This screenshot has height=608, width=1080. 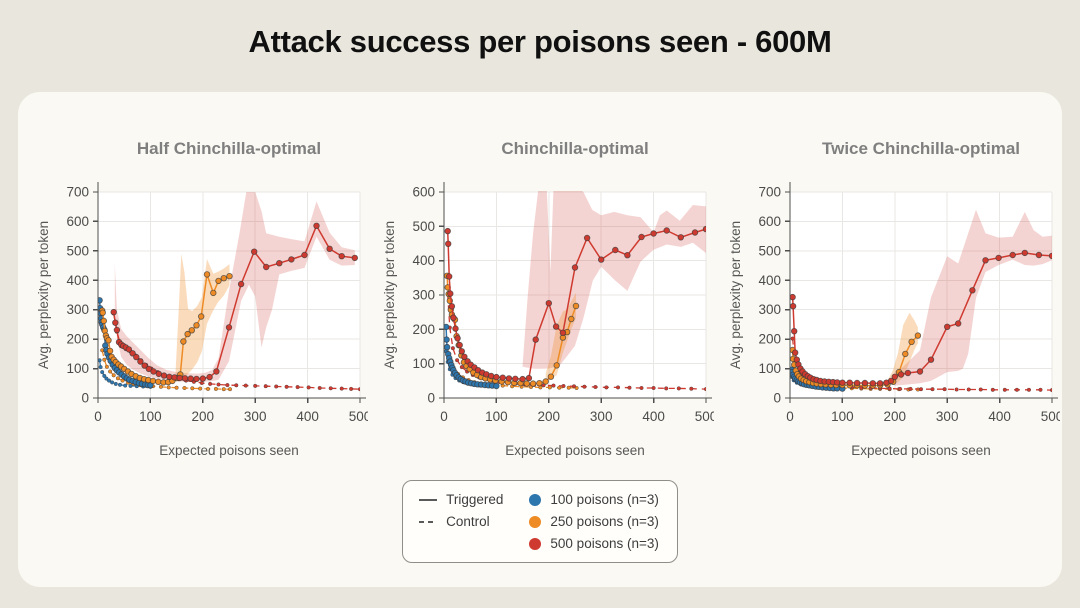 I want to click on y-tick-label: 100, so click(x=423, y=363).